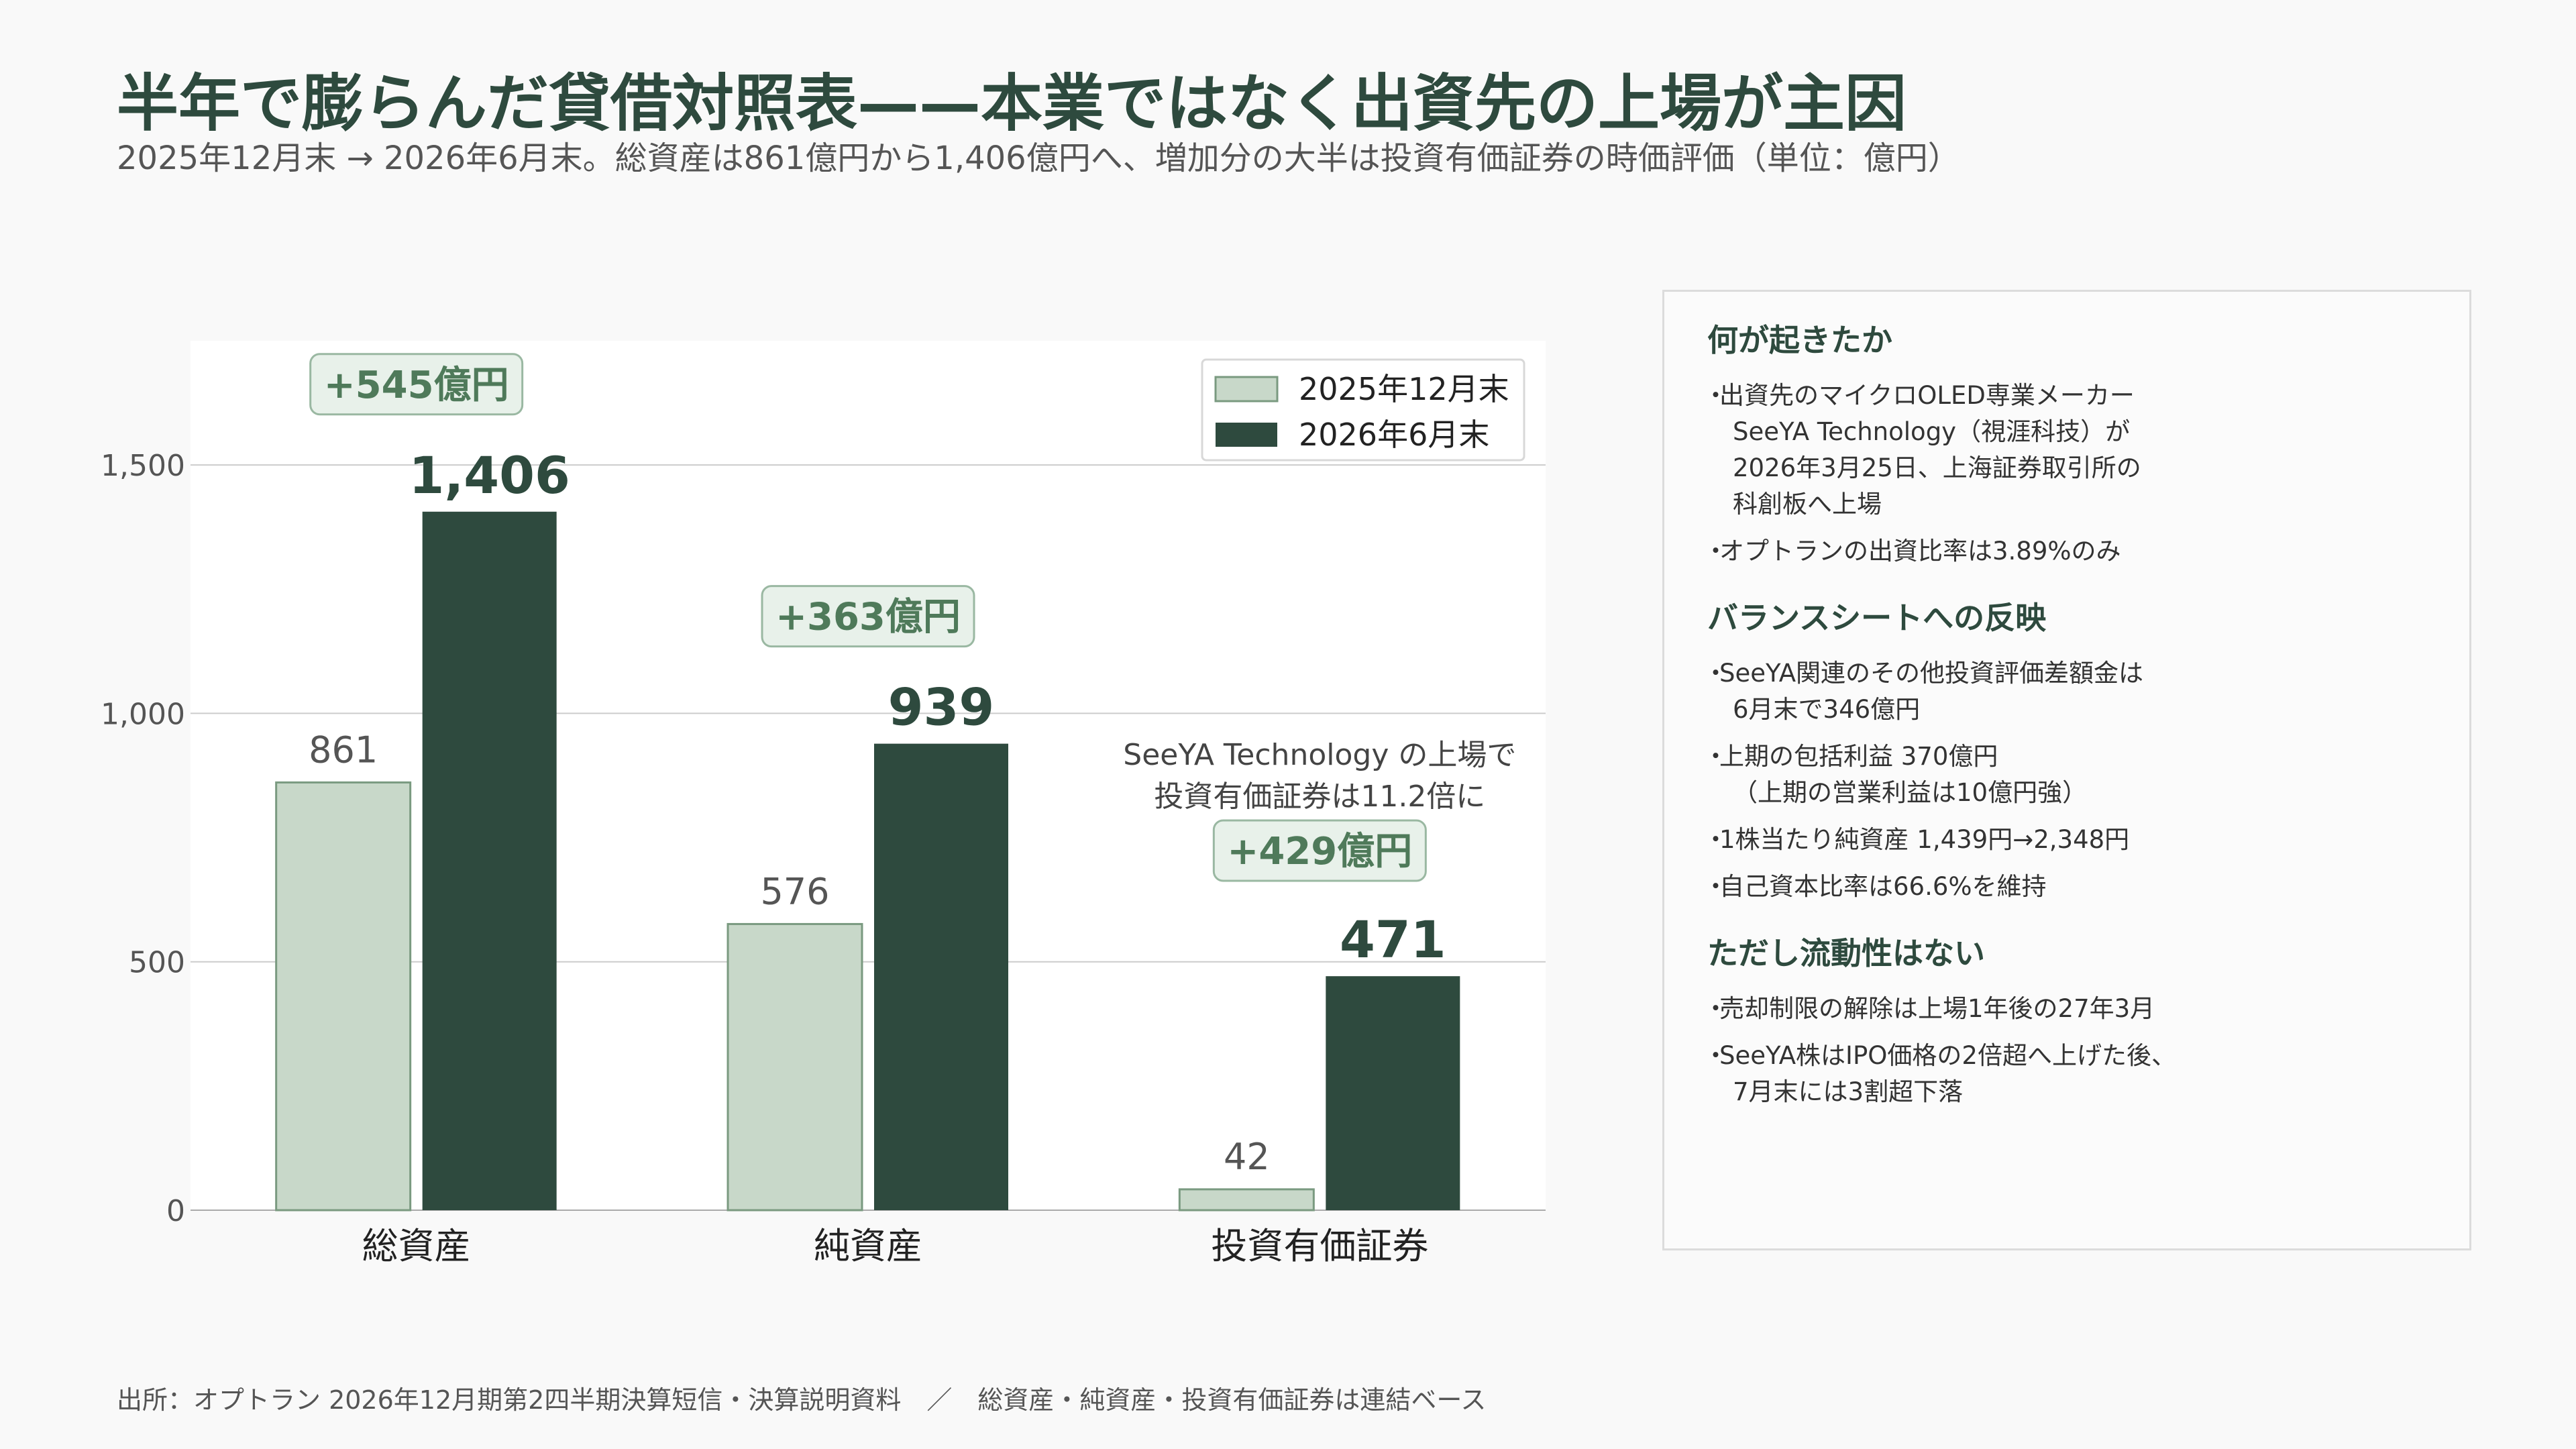 This screenshot has height=1449, width=2576. Describe the element at coordinates (1319, 1246) in the screenshot. I see `x-category-label: 投資有価証券` at that location.